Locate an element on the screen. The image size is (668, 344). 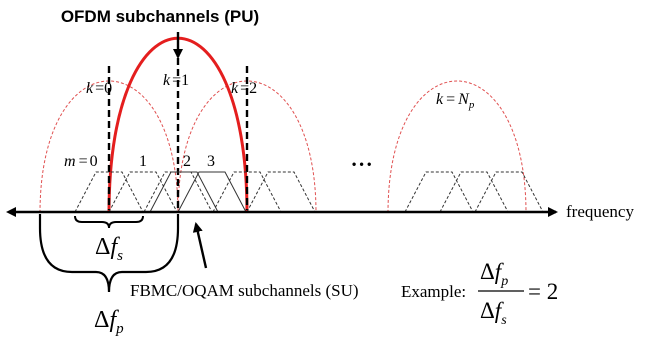
ofdm-title: OFDM subchannels (PU) is located at coordinates (160, 16).